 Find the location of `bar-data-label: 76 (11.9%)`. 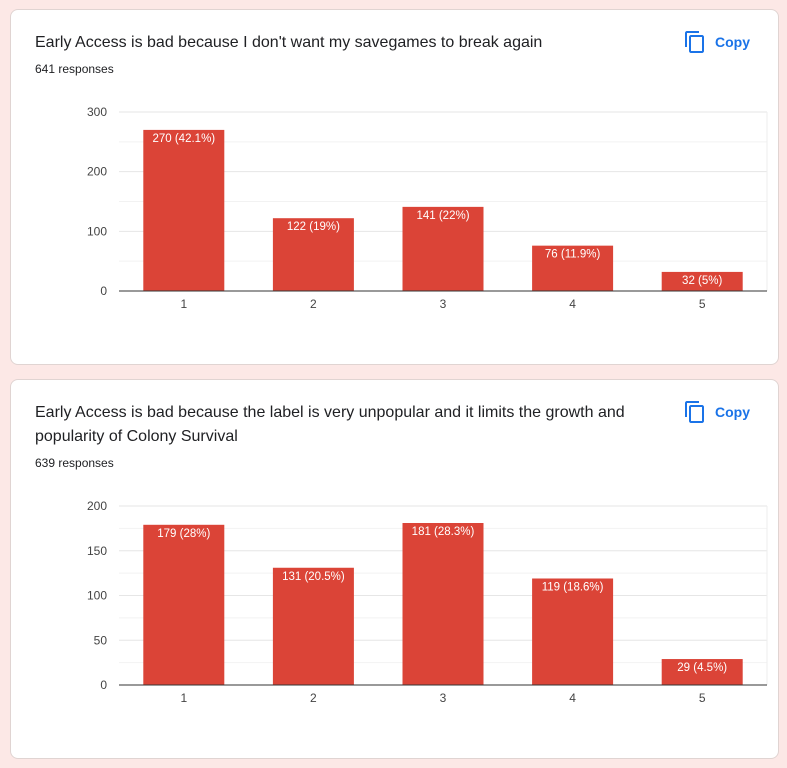

bar-data-label: 76 (11.9%) is located at coordinates (573, 255).